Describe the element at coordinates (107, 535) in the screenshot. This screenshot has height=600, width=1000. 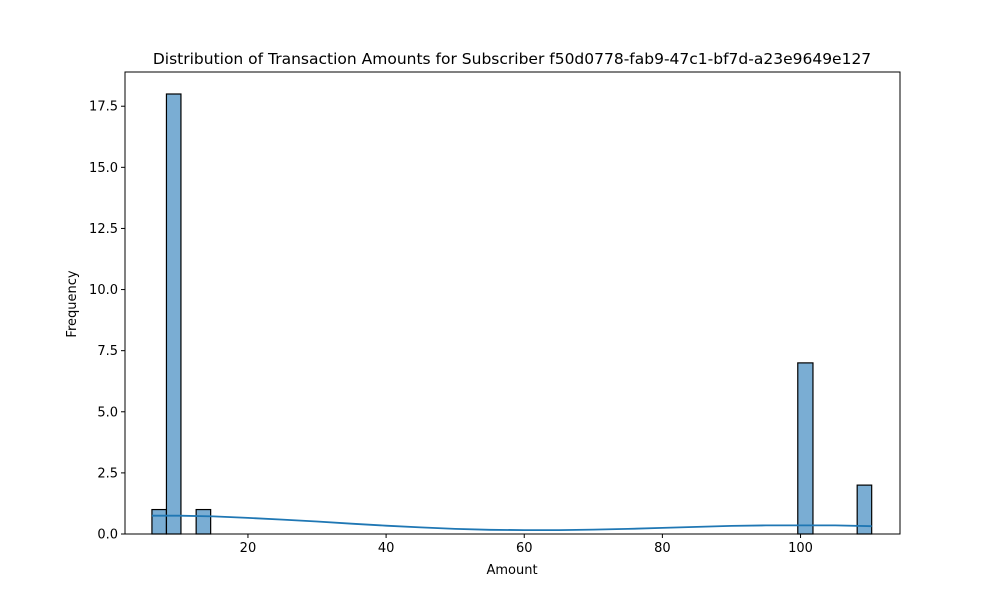
I see `y-tick-label: 0.0` at that location.